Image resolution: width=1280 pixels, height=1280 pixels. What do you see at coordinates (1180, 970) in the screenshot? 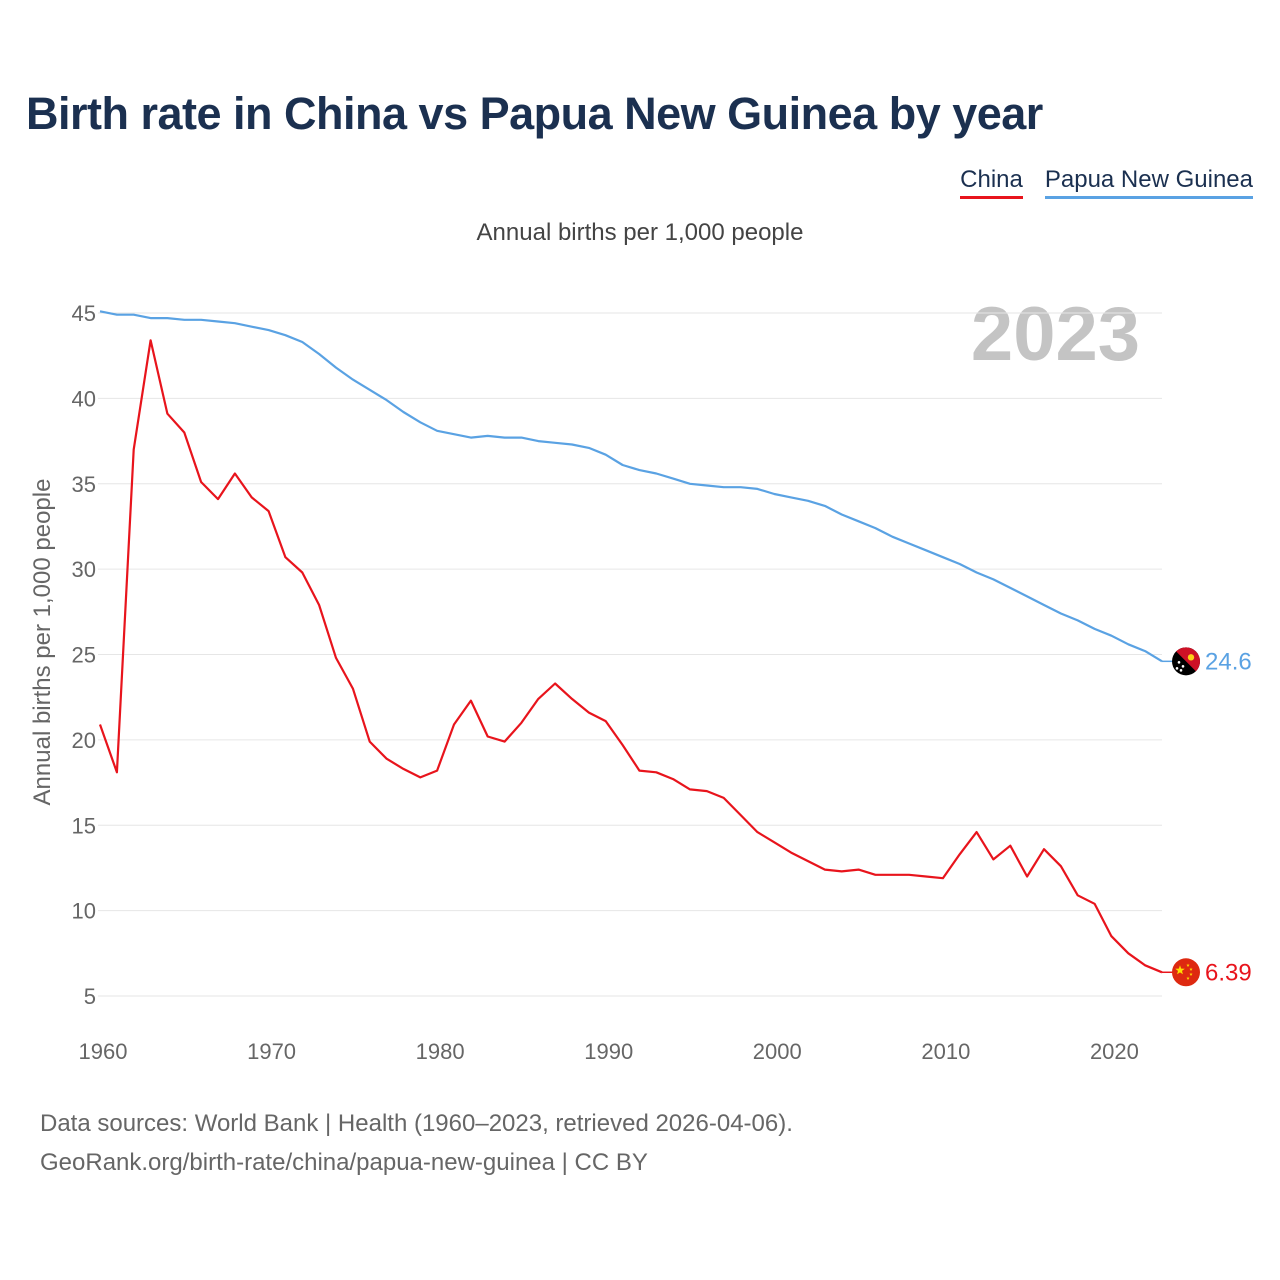
I see `flag-china-big-star` at bounding box center [1180, 970].